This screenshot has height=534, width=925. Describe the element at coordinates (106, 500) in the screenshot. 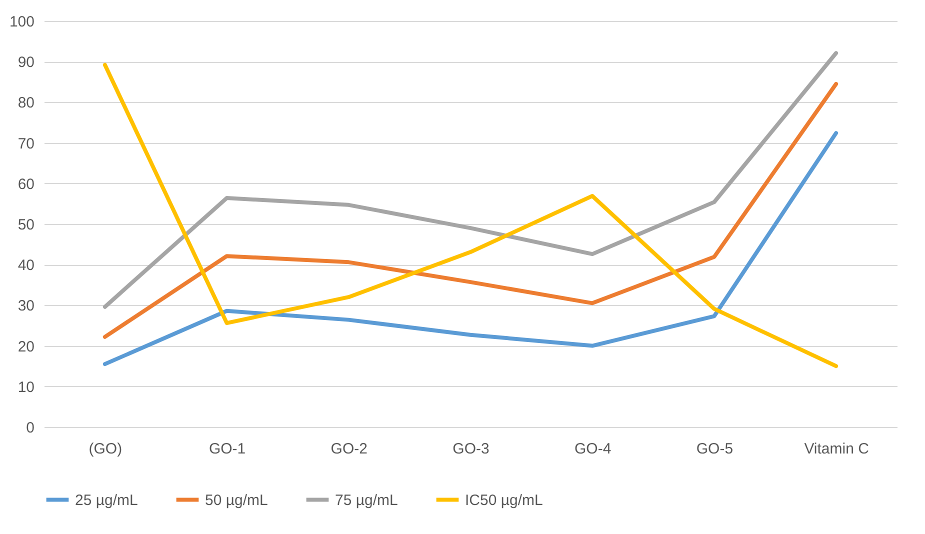

I see `legend-label: 25 µg/mL` at that location.